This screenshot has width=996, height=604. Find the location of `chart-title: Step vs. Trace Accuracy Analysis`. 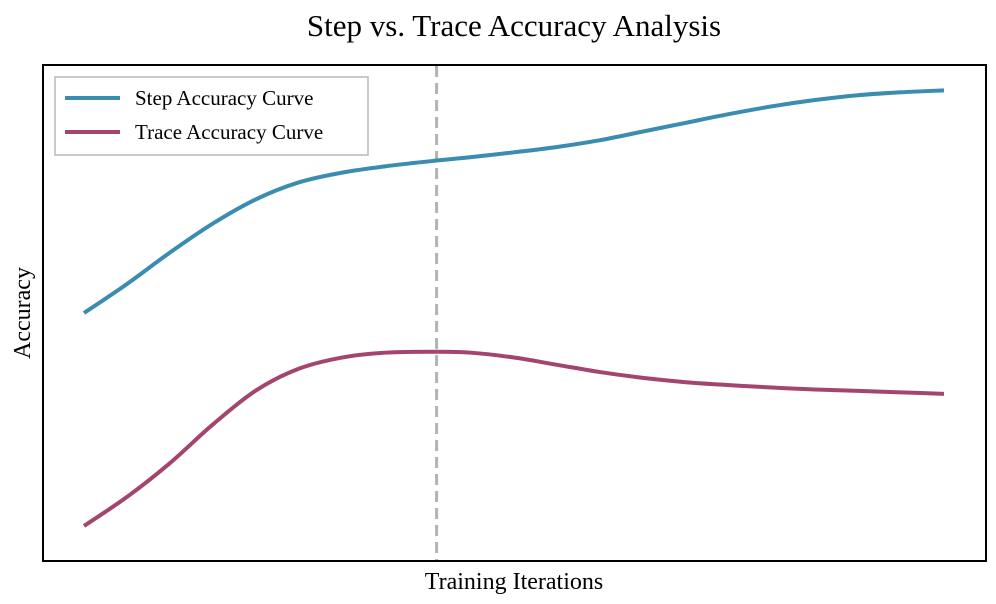

chart-title: Step vs. Trace Accuracy Analysis is located at coordinates (514, 25).